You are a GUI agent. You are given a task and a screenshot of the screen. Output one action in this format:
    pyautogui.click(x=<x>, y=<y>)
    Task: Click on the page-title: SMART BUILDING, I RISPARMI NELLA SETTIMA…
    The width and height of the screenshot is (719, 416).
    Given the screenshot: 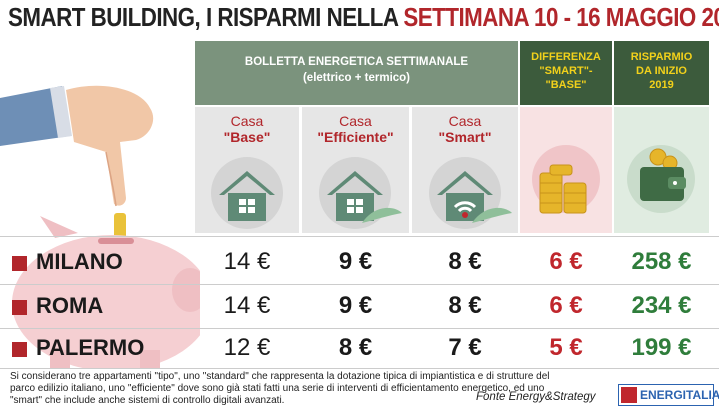 What is the action you would take?
    pyautogui.click(x=363, y=17)
    